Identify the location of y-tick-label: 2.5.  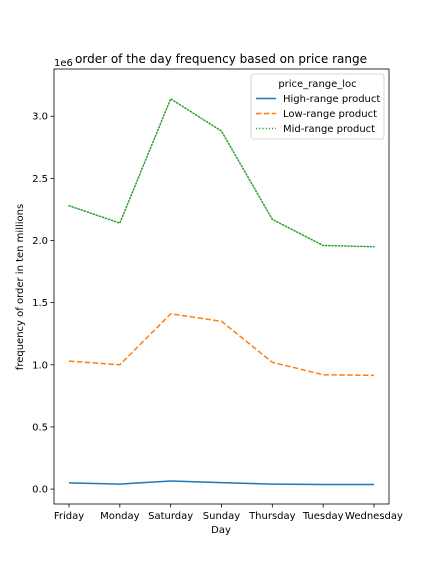
(40, 179).